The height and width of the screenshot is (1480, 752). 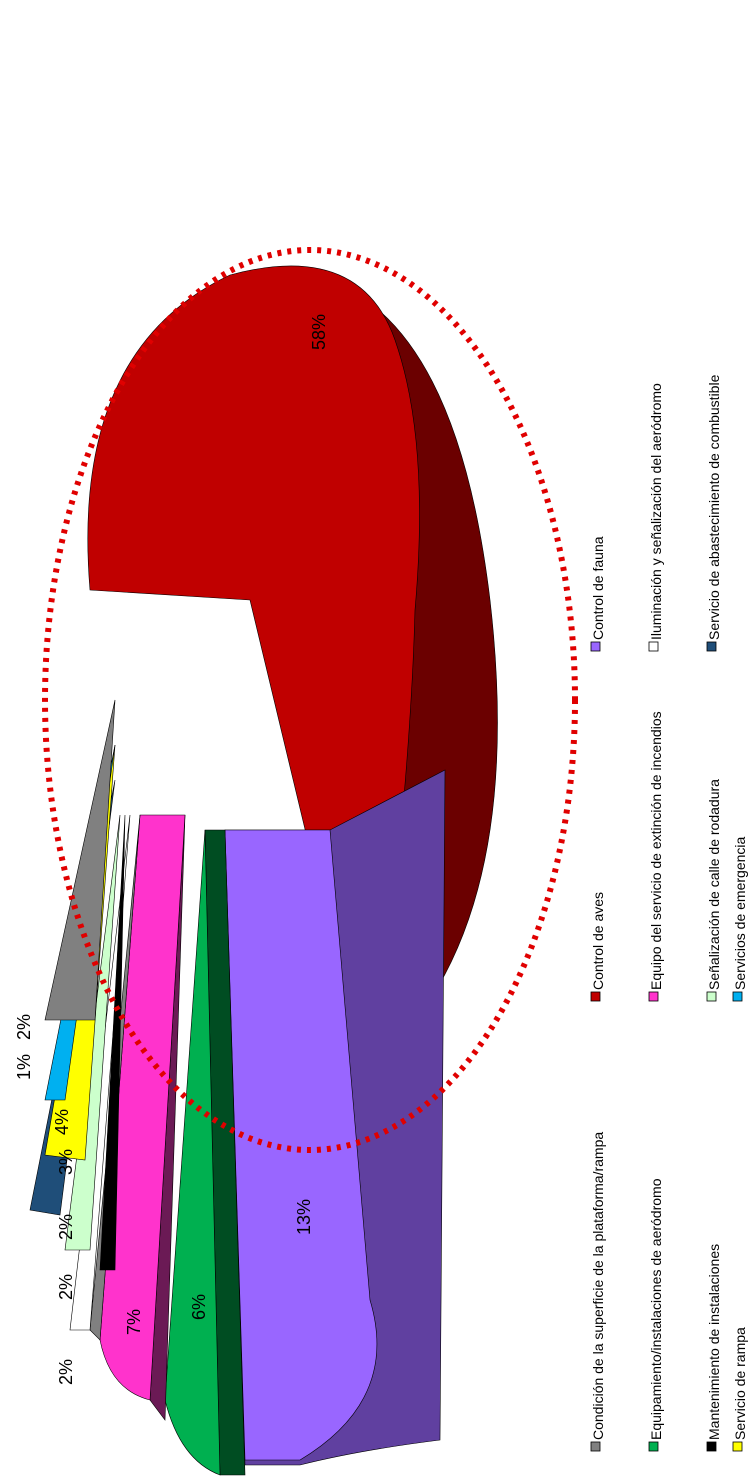 I want to click on legend-item: Servicio de rampa, so click(x=740, y=1389).